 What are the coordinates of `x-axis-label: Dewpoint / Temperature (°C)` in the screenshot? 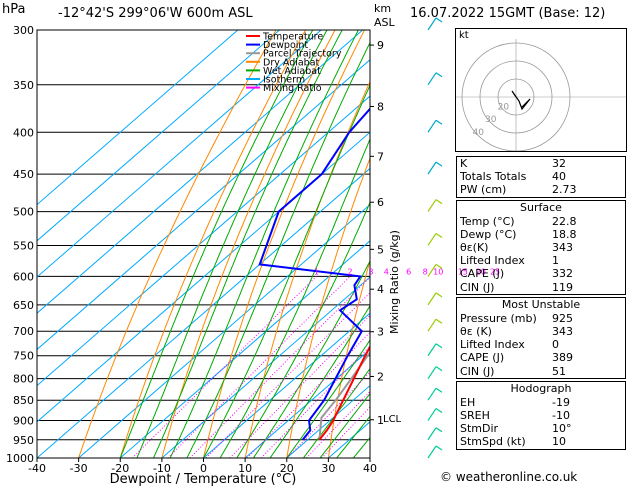 It's located at (203, 479).